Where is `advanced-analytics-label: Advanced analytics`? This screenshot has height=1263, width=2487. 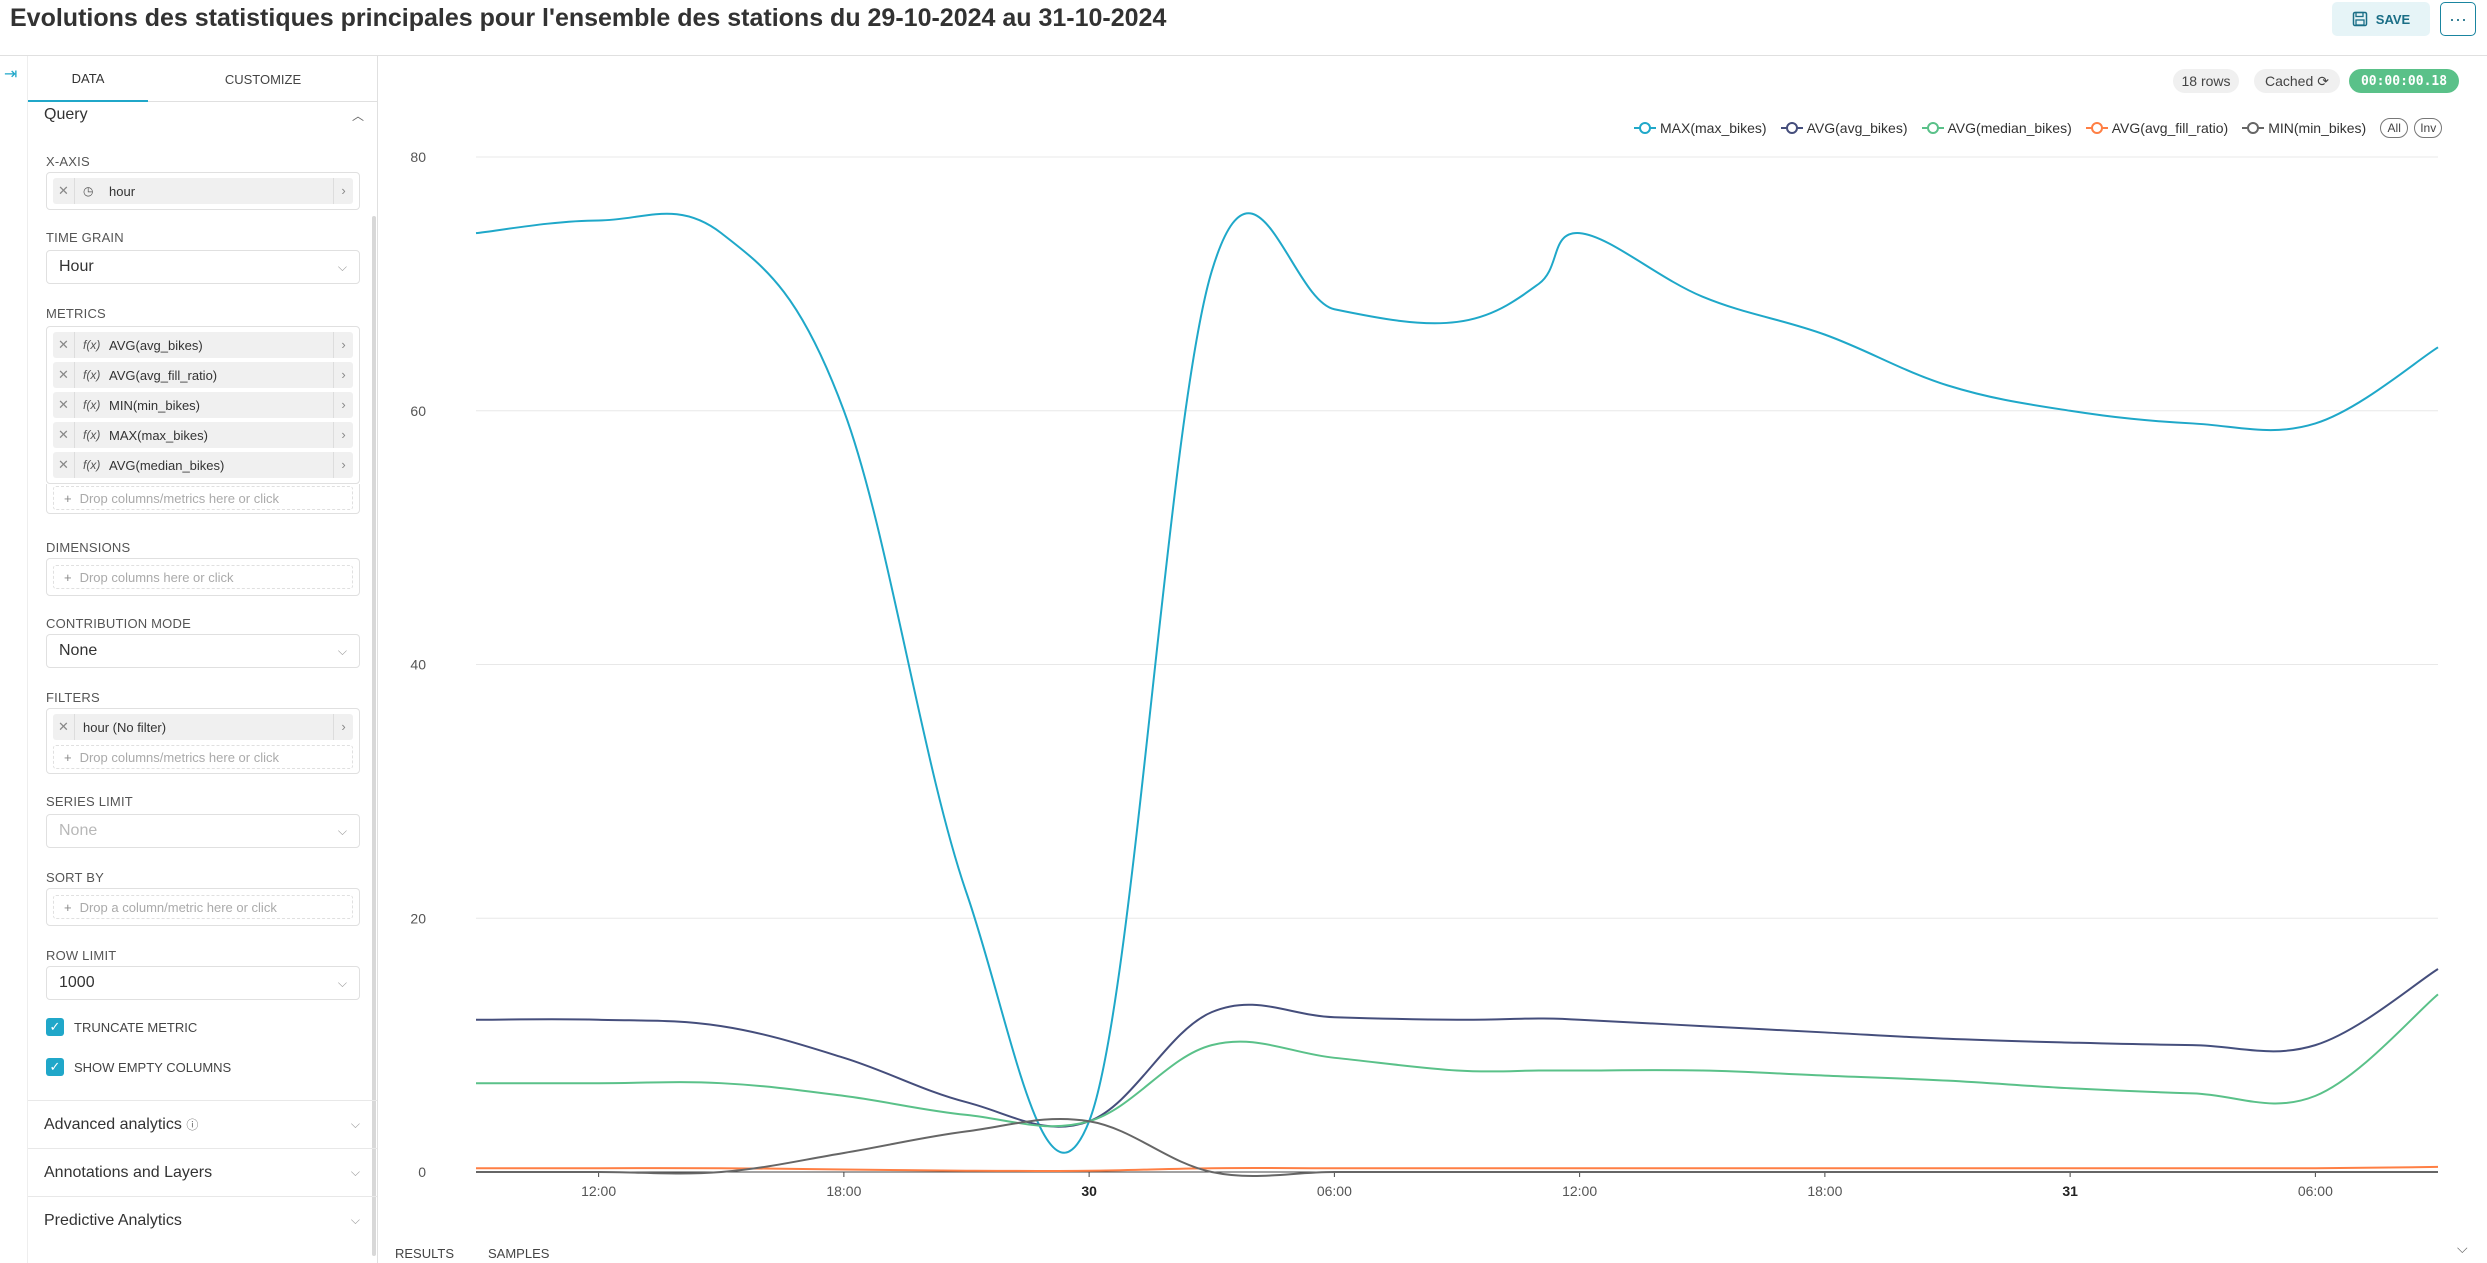
advanced-analytics-label: Advanced analytics is located at coordinates (113, 1124).